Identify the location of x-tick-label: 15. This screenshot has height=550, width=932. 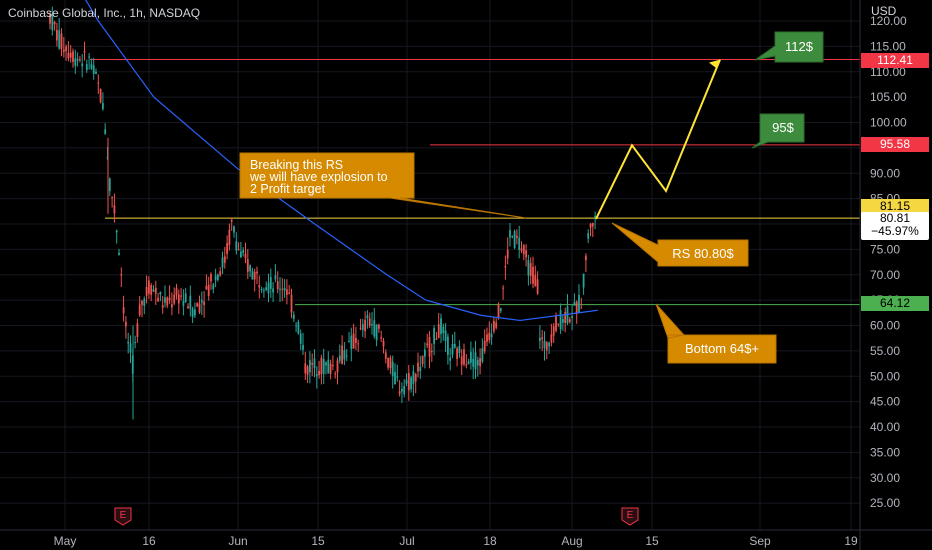
(318, 541).